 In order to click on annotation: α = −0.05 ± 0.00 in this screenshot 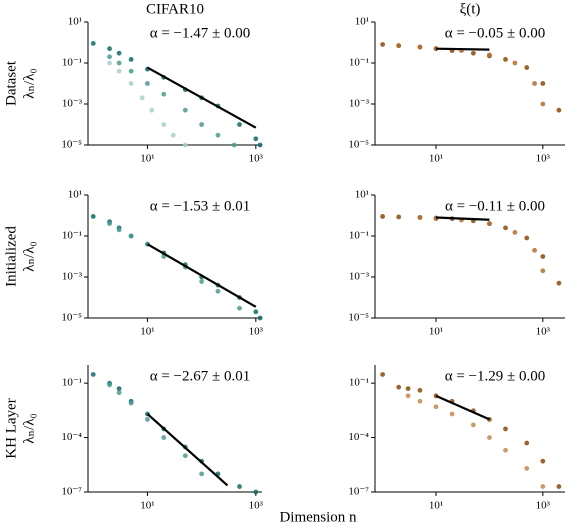, I will do `click(495, 33)`.